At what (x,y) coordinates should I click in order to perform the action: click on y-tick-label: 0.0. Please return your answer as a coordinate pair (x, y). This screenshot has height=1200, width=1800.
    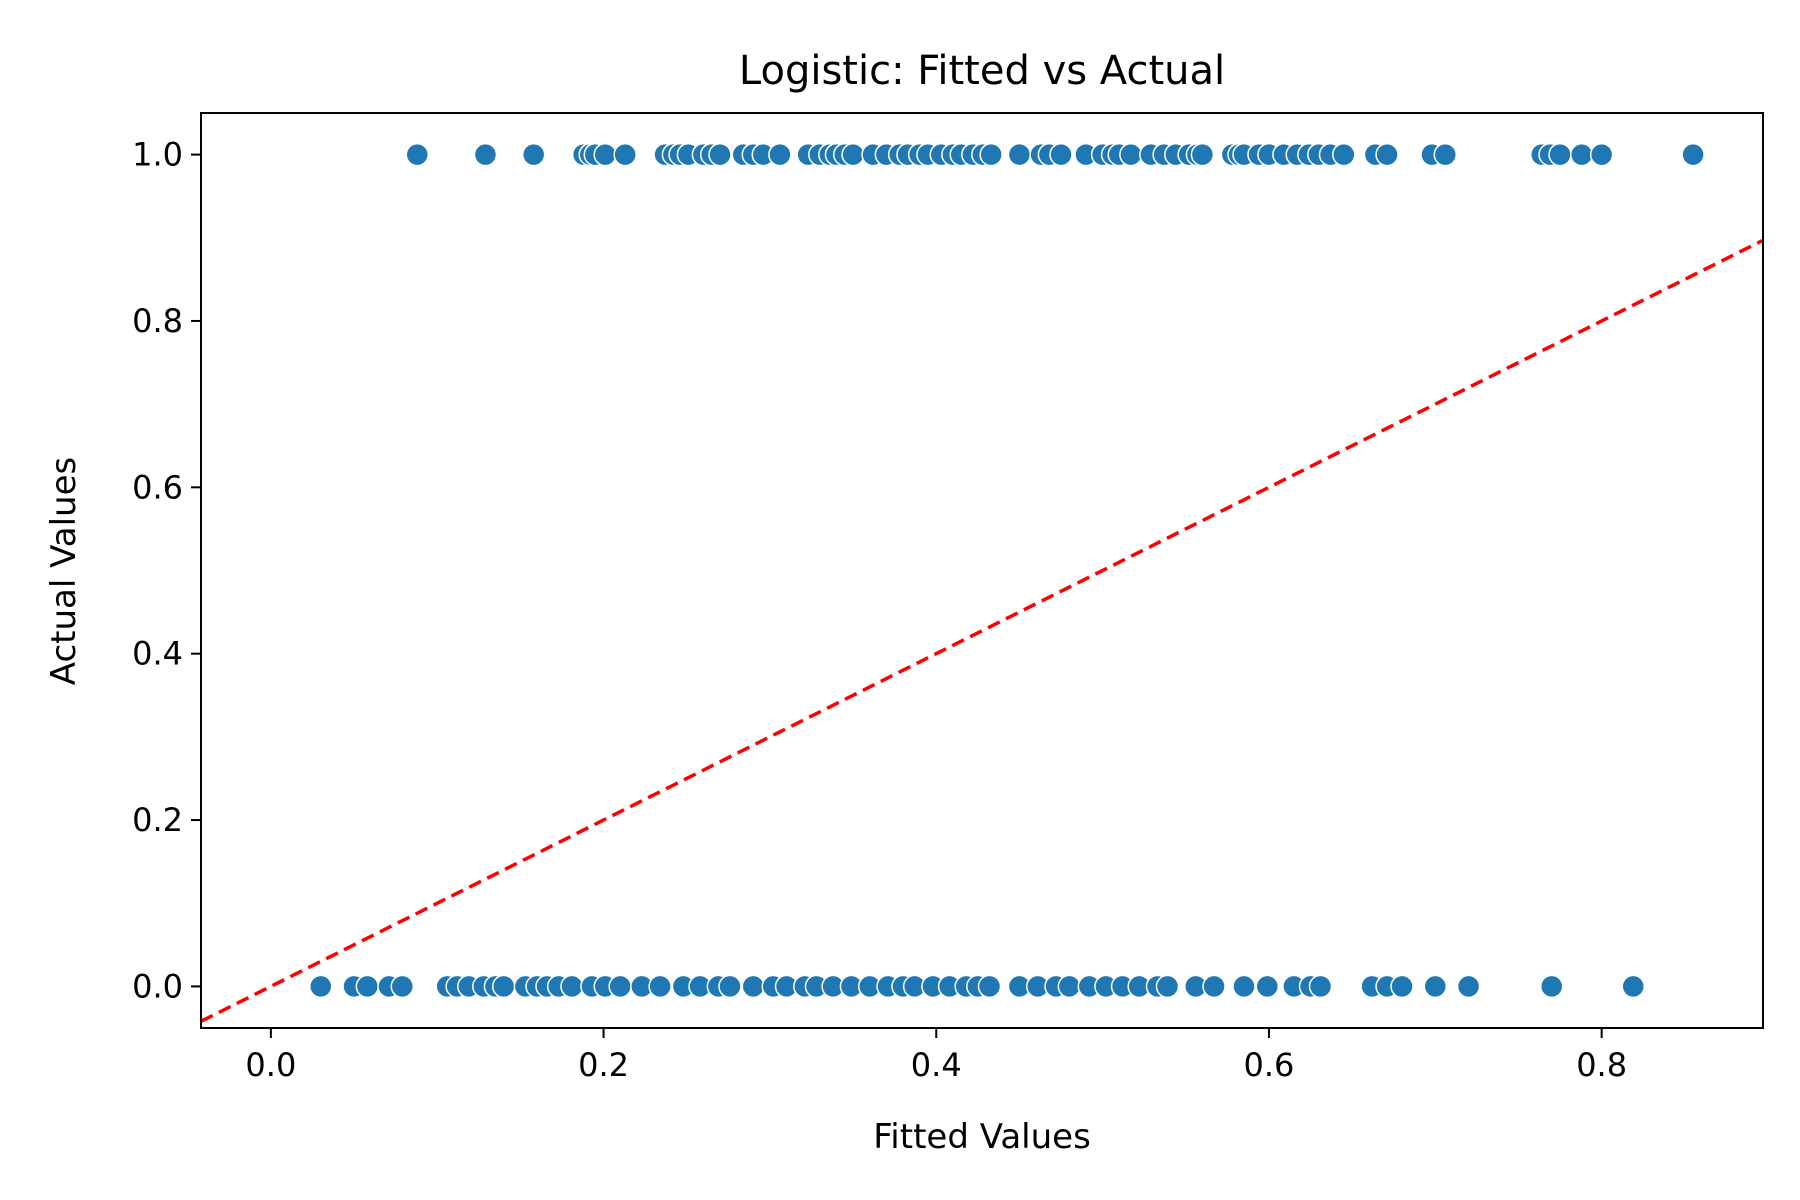
    Looking at the image, I should click on (157, 986).